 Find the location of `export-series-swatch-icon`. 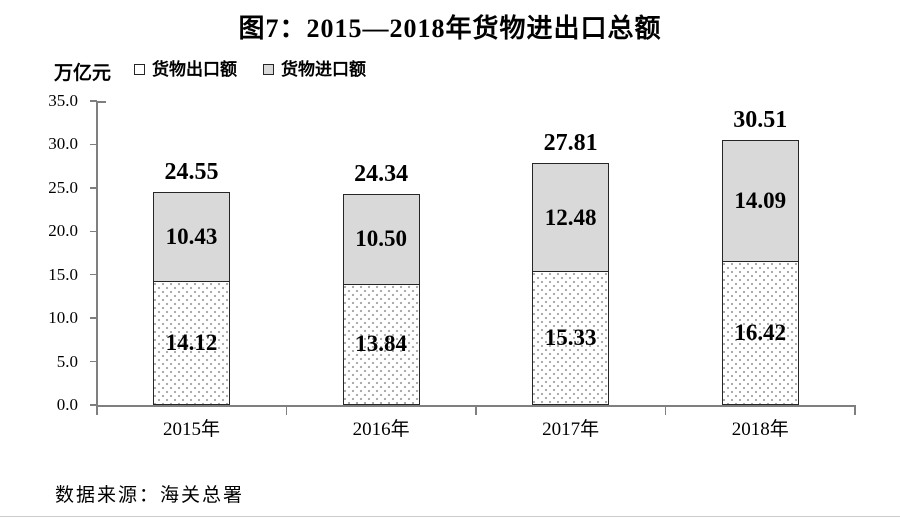

export-series-swatch-icon is located at coordinates (139, 69).